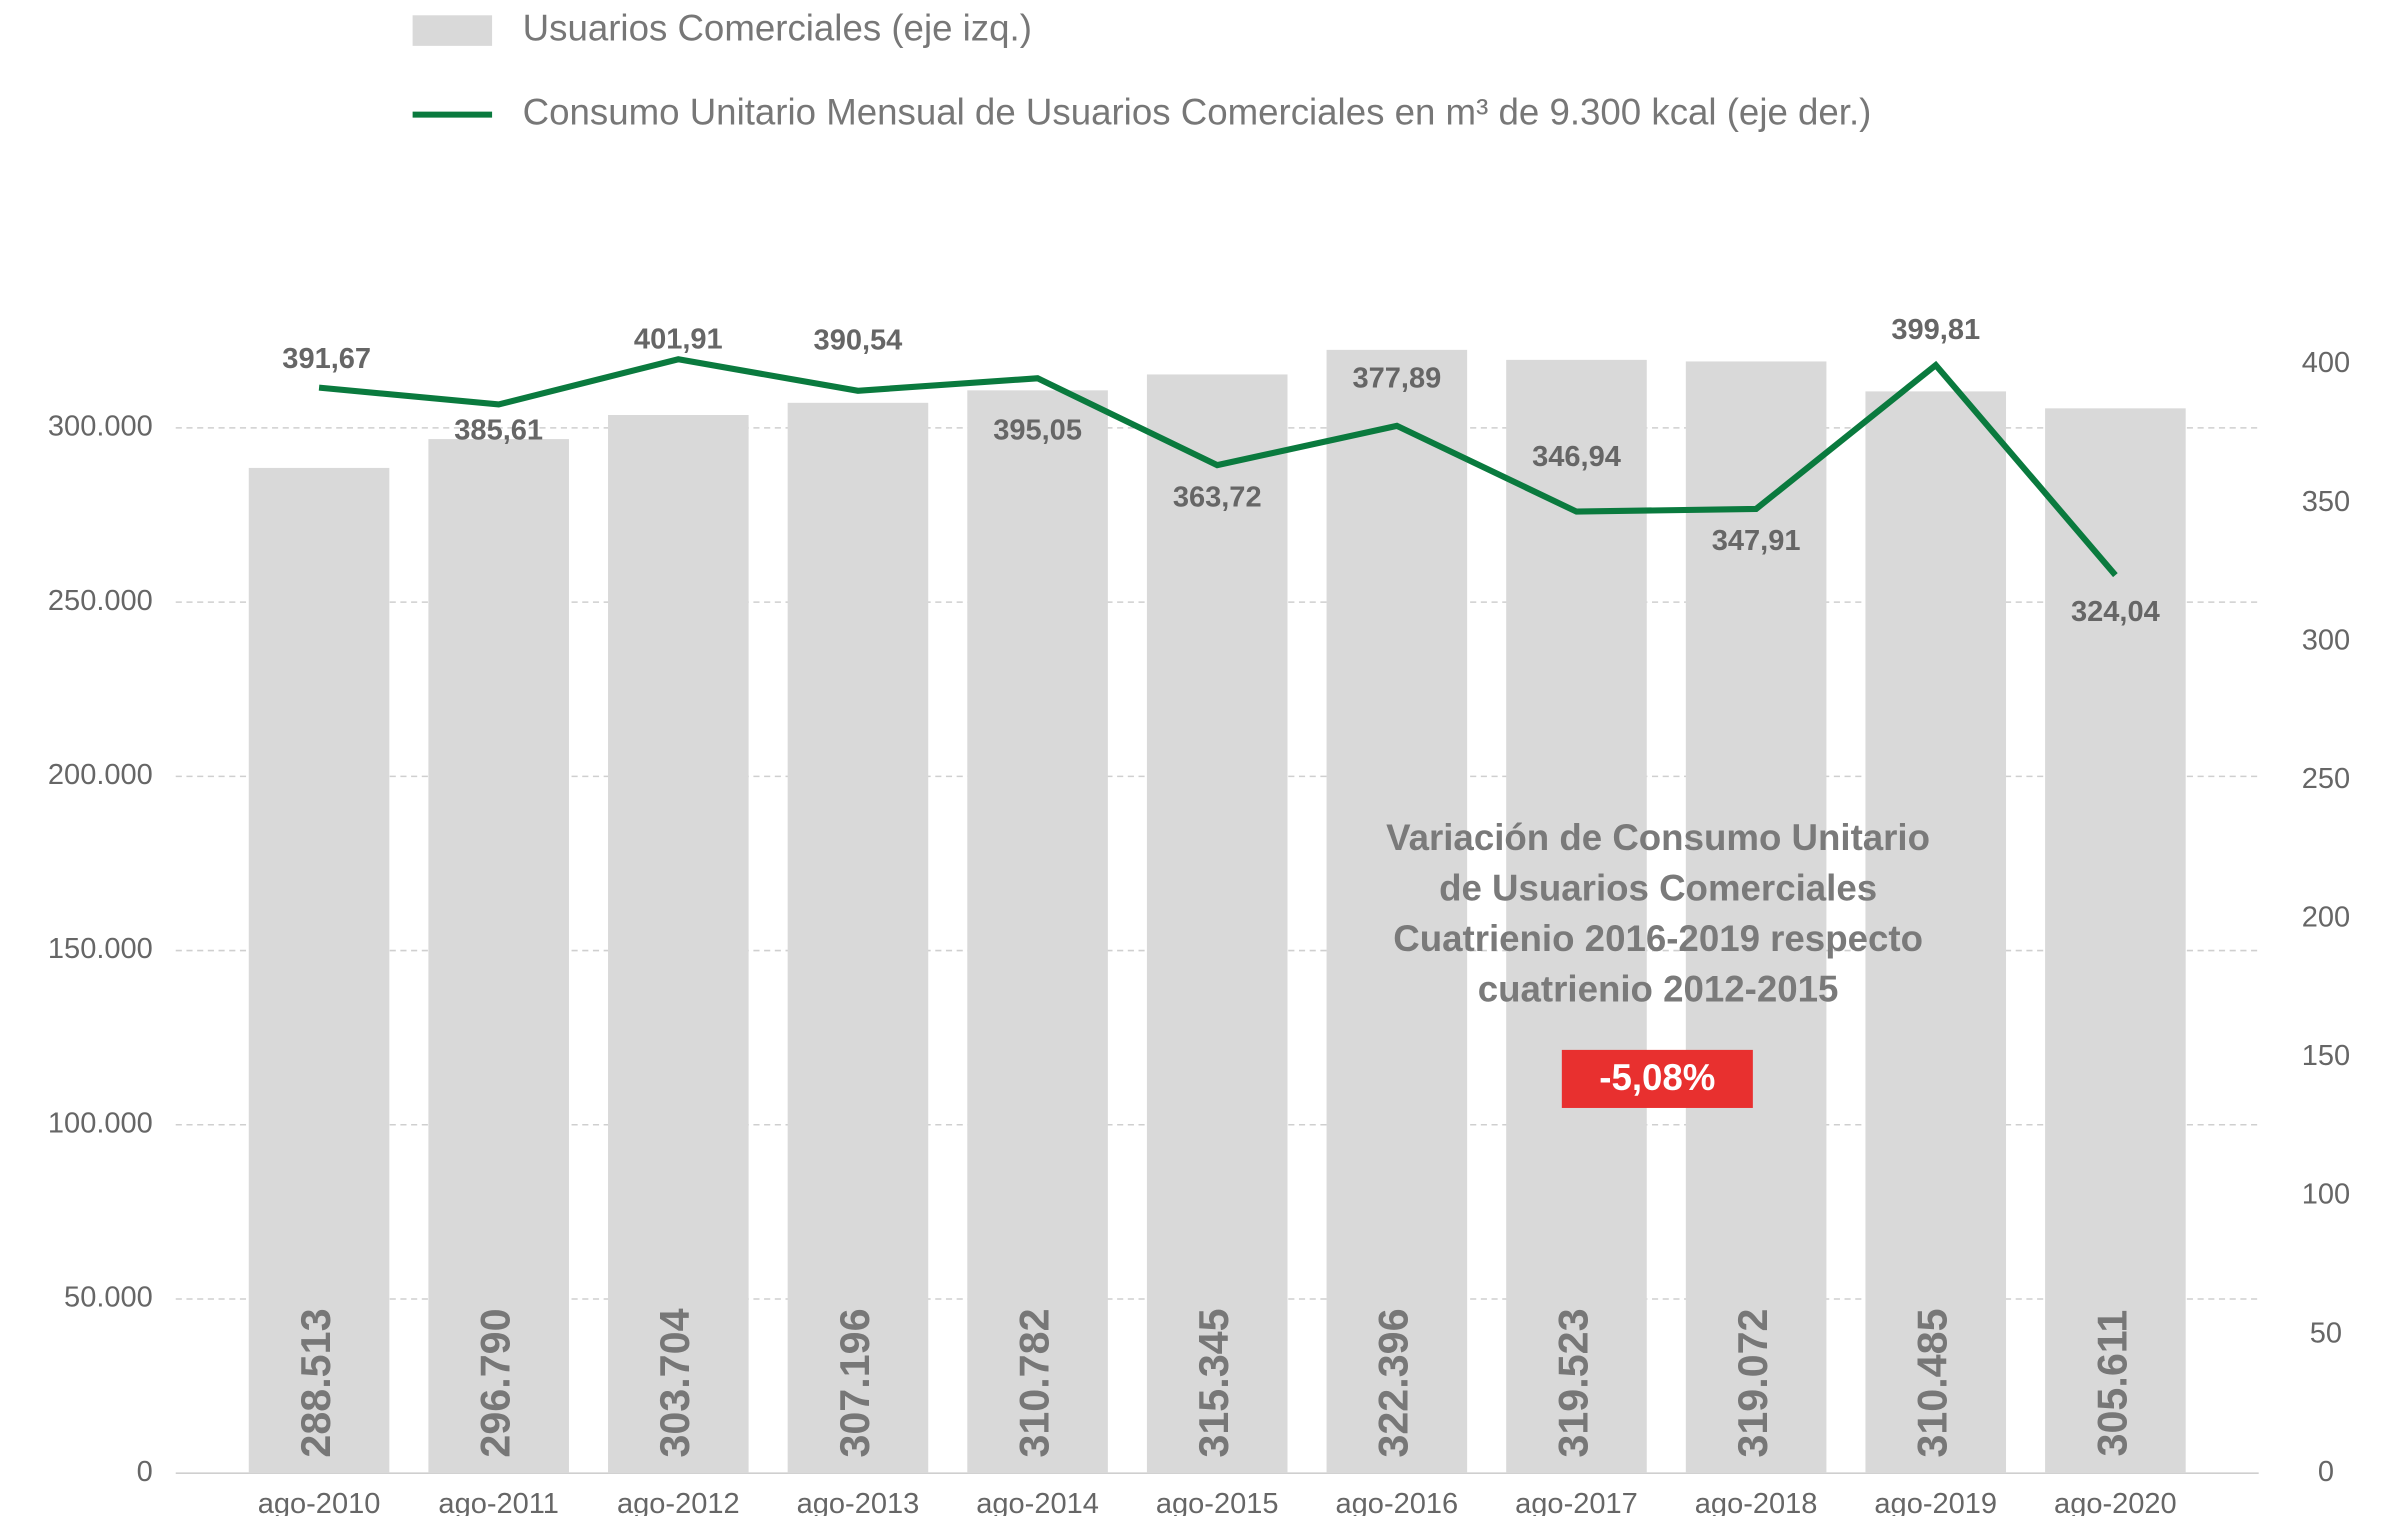 The image size is (2384, 1516). What do you see at coordinates (2326, 918) in the screenshot?
I see `y2-tick-label: 200` at bounding box center [2326, 918].